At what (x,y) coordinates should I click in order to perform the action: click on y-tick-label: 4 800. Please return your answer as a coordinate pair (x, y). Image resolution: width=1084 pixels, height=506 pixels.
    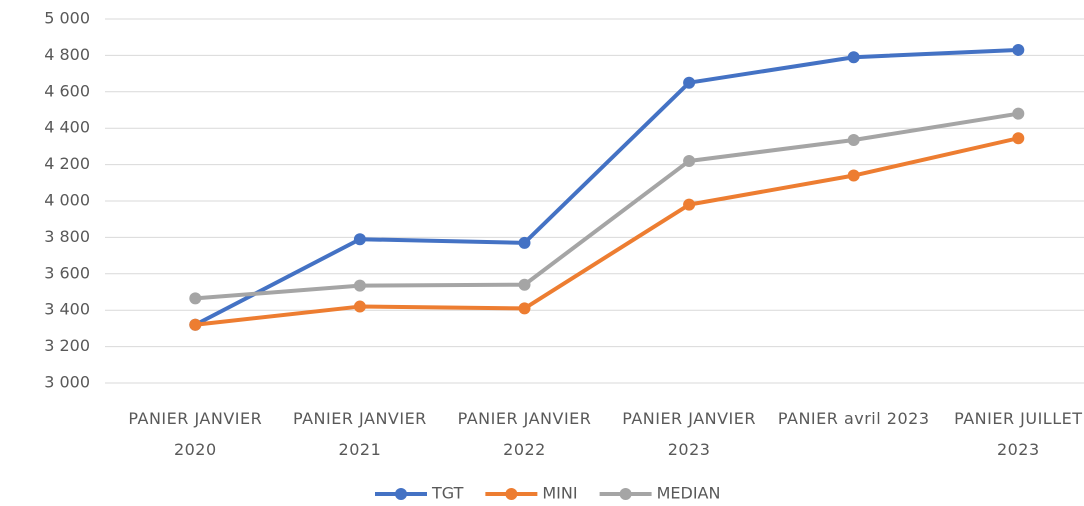
    Looking at the image, I should click on (67, 54).